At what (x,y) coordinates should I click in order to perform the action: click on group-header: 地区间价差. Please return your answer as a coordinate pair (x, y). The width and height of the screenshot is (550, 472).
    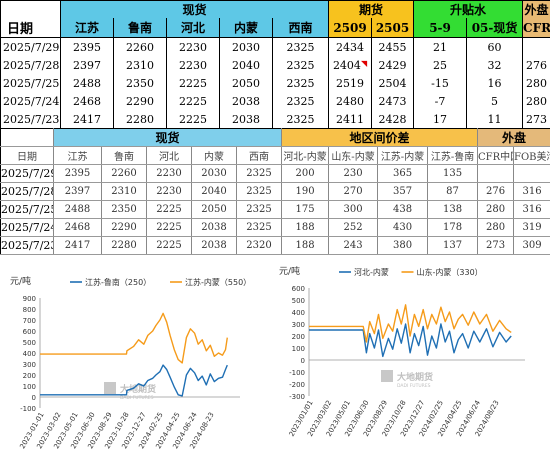
    Looking at the image, I should click on (380, 138).